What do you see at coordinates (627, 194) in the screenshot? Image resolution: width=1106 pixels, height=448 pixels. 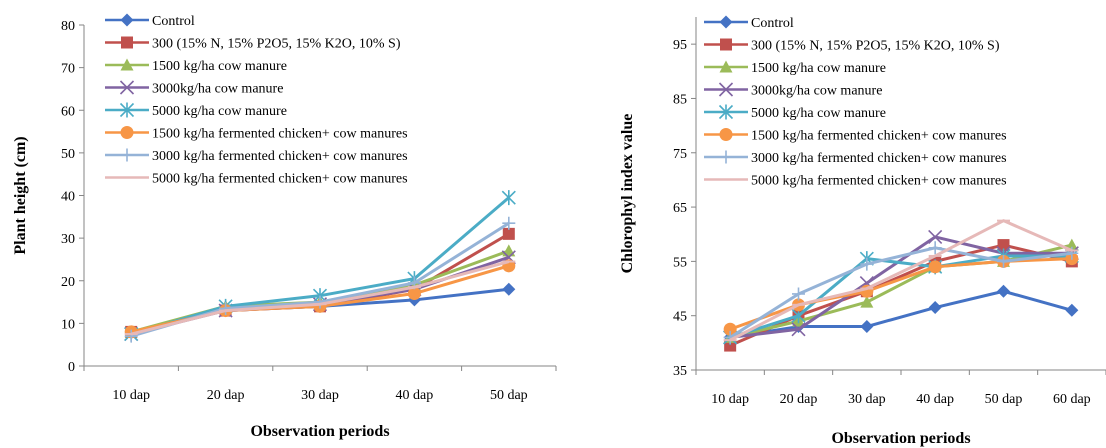 I see `y-axis-title: Chlorophyl index value` at bounding box center [627, 194].